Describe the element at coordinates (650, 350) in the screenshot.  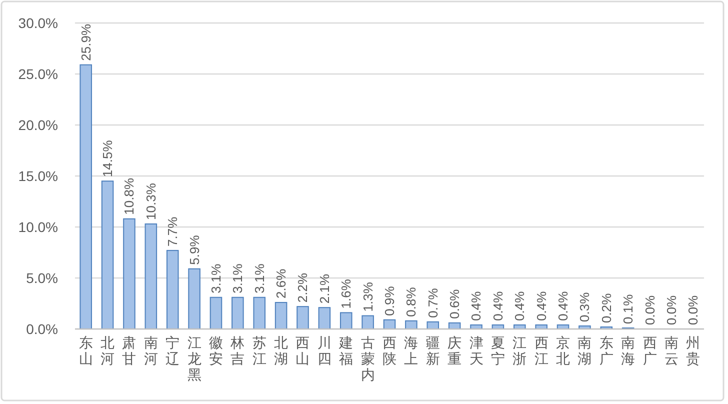
I see `x-tick-label: 广西` at that location.